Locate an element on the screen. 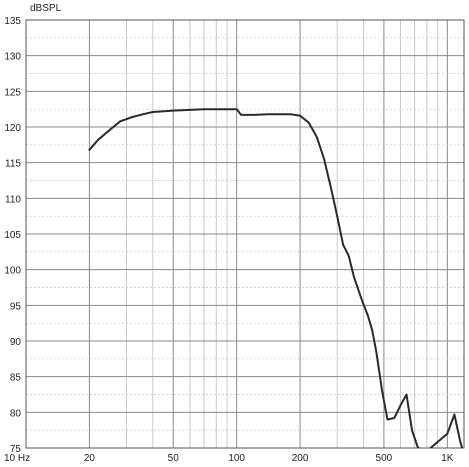 The height and width of the screenshot is (467, 469). y-tick-label: 90 is located at coordinates (16, 342).